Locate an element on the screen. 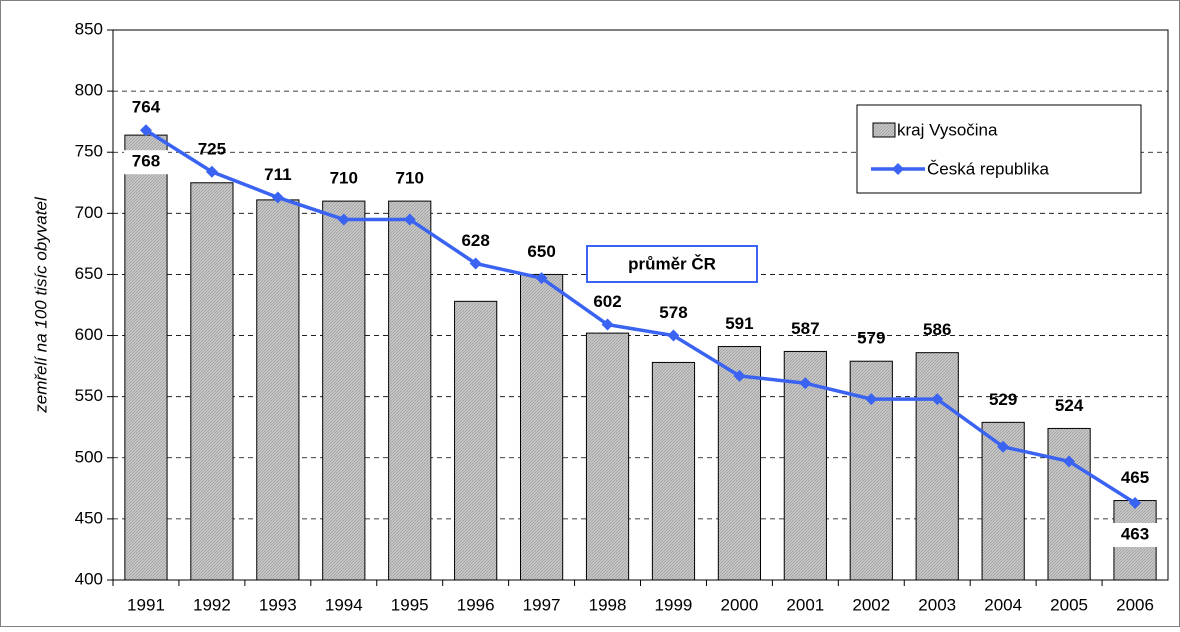  line-value-label: 463 is located at coordinates (1135, 533).